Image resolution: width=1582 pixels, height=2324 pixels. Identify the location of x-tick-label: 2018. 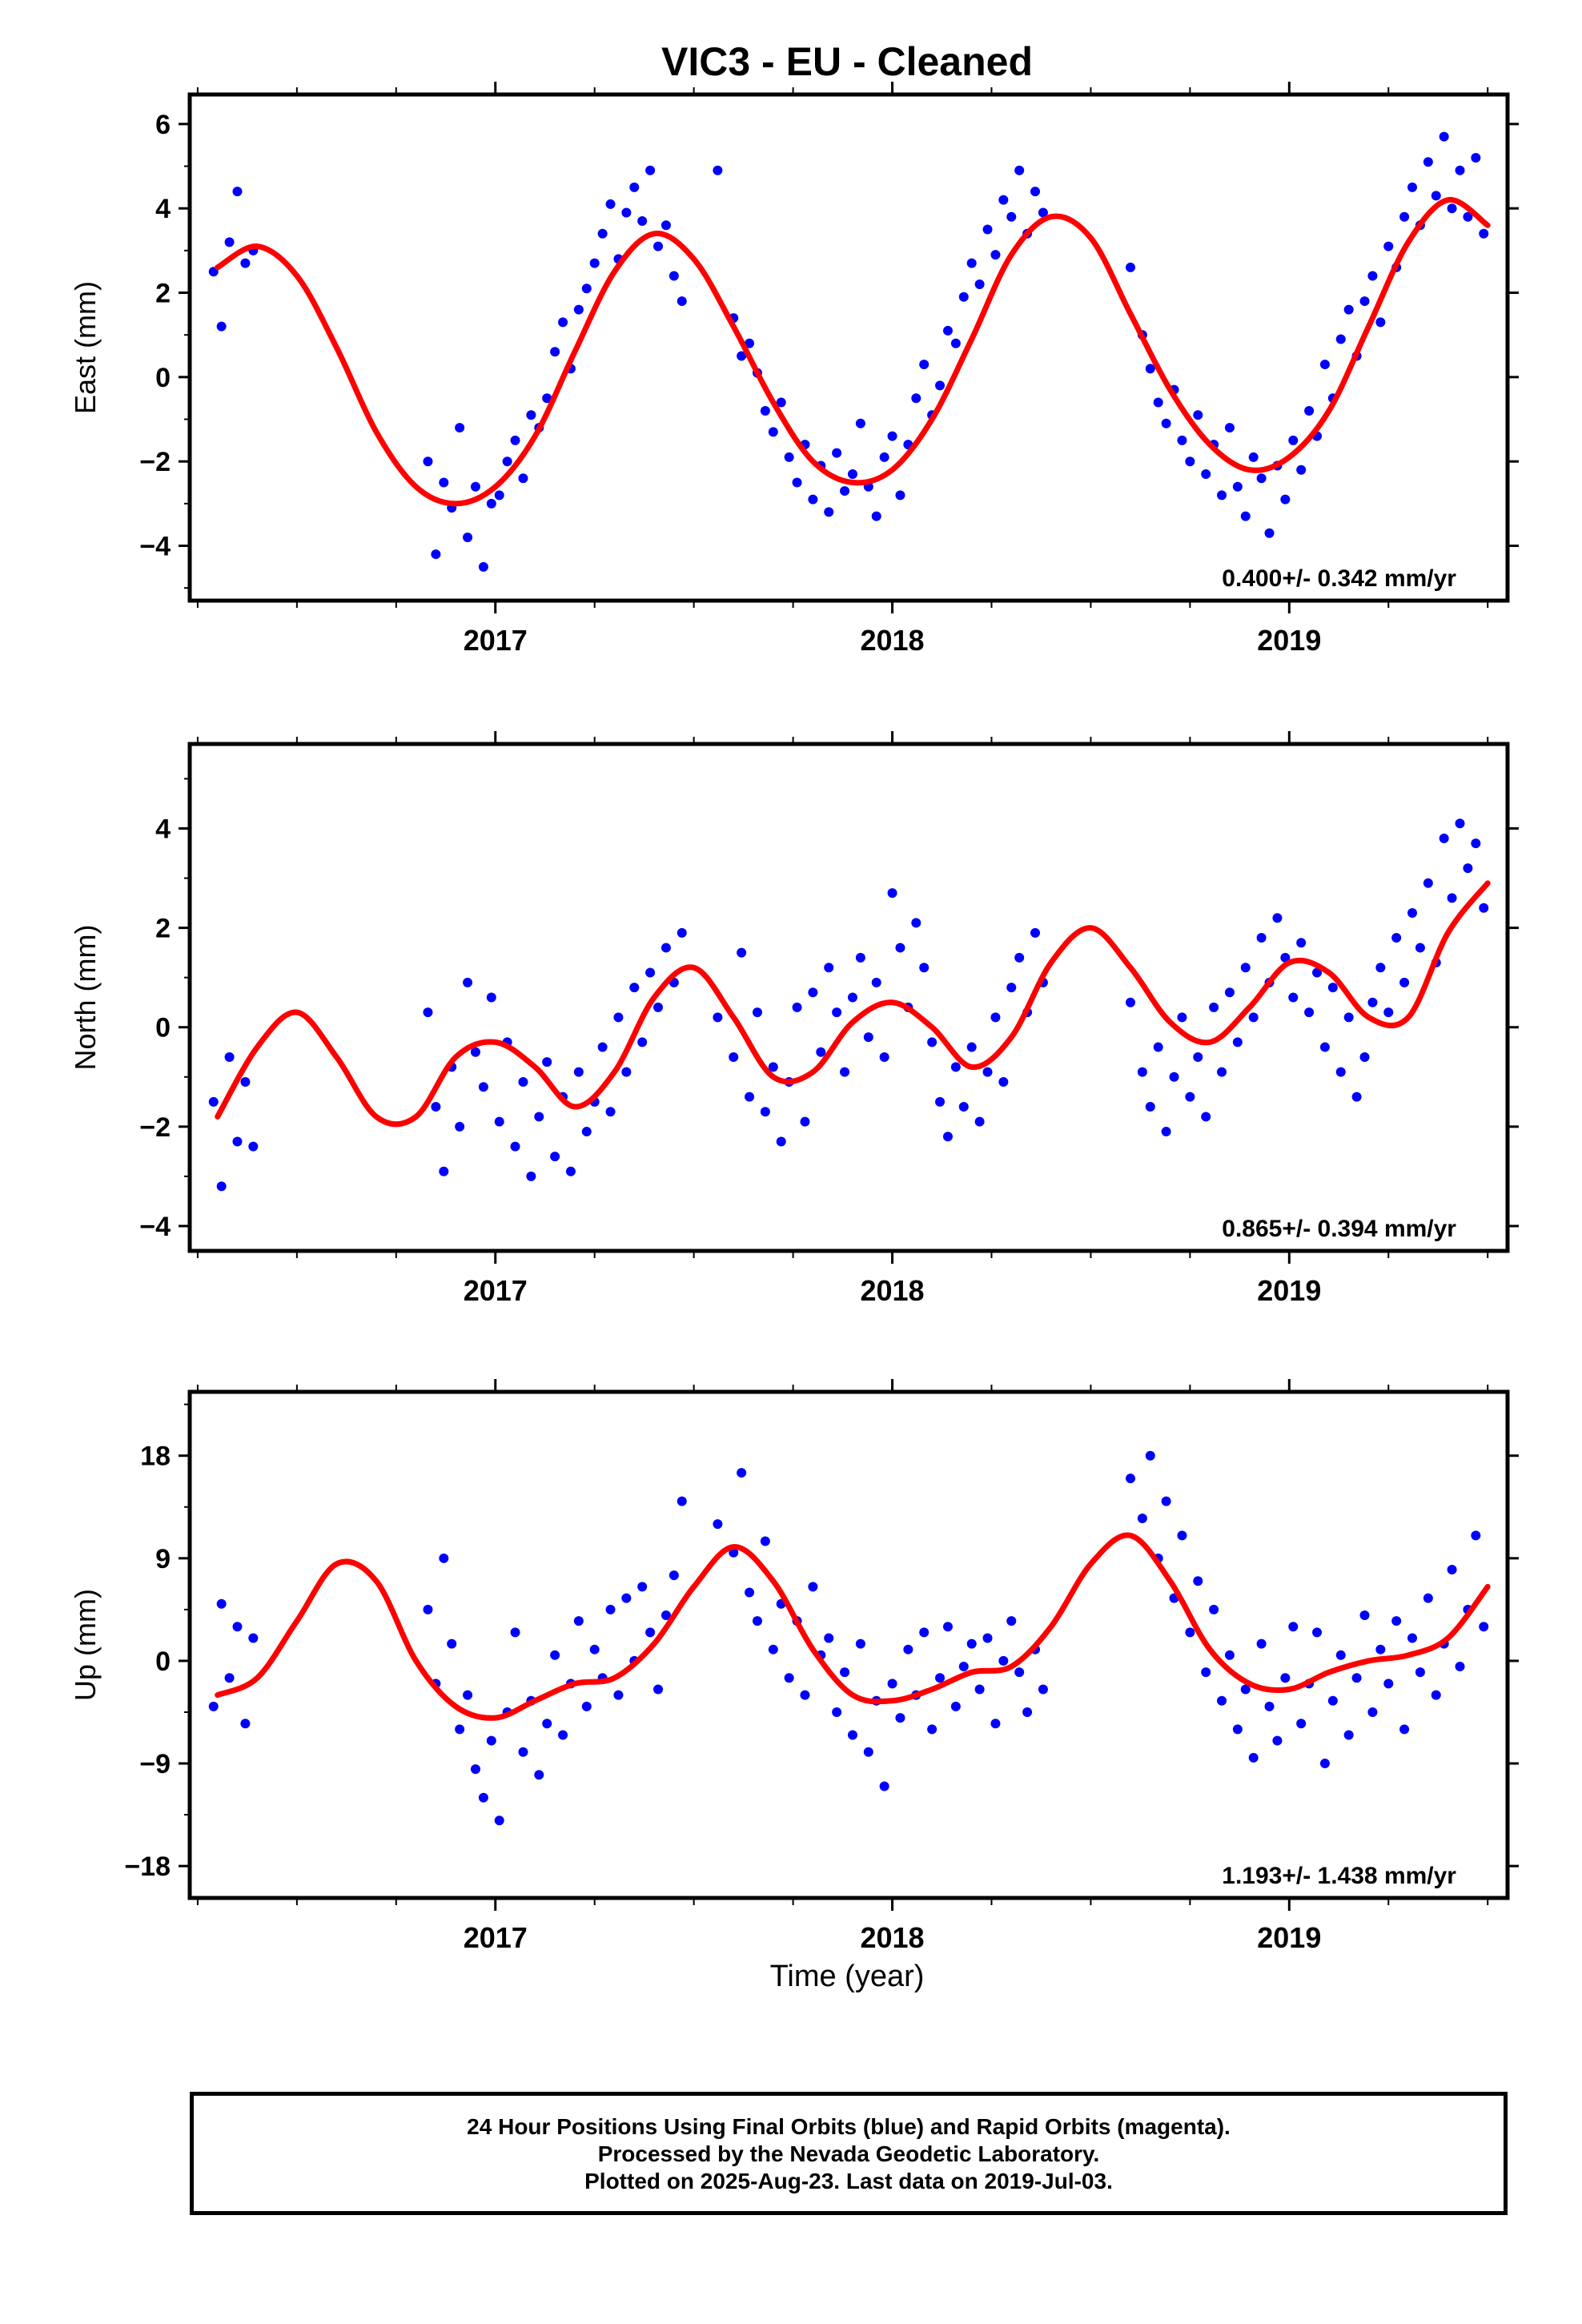
(892, 1290).